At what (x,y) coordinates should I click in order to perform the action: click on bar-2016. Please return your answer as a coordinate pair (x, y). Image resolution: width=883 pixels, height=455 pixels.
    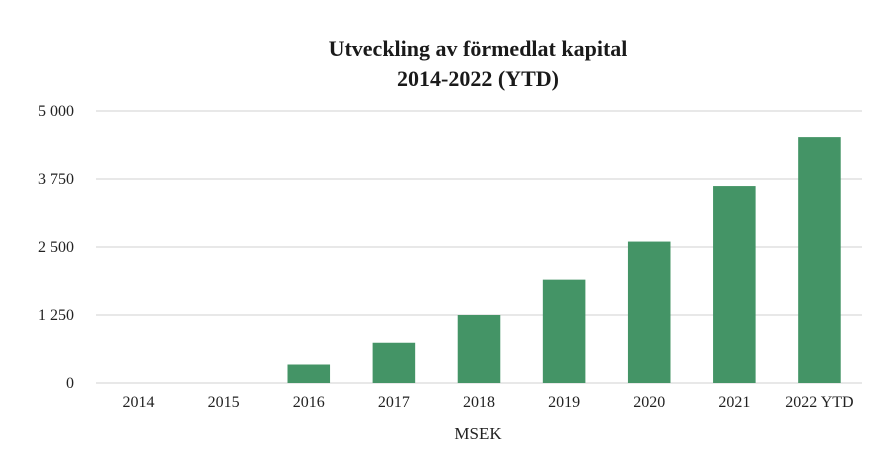
    Looking at the image, I should click on (309, 373).